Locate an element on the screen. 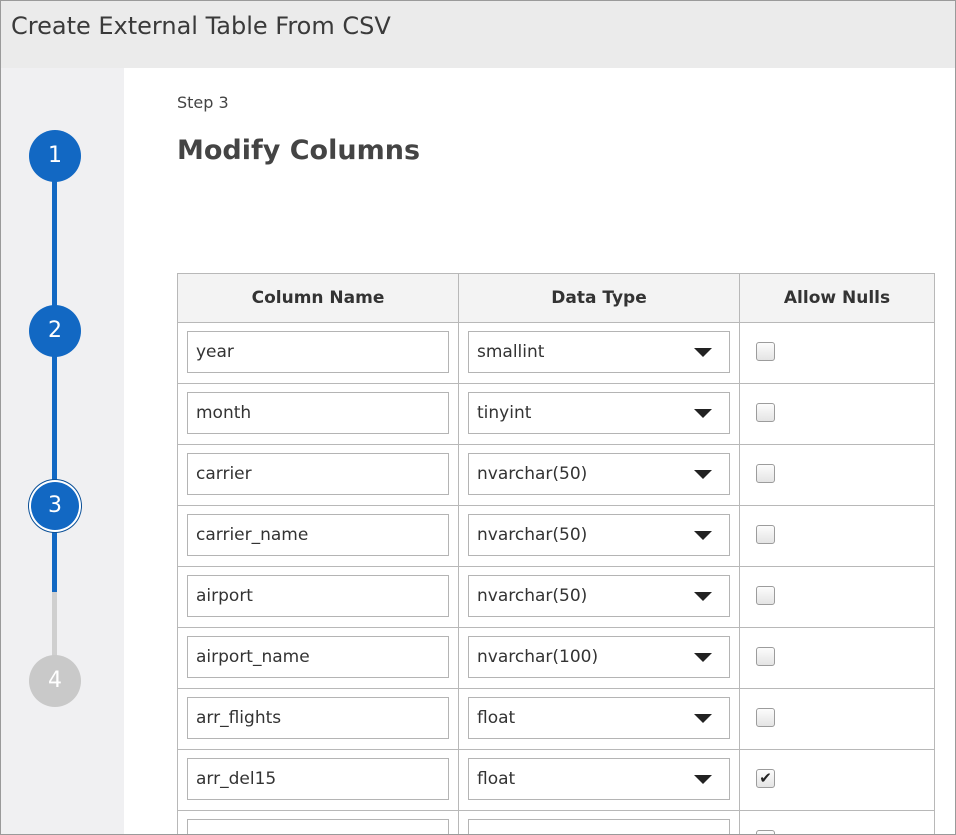  data-type-select: smallint is located at coordinates (599, 352).